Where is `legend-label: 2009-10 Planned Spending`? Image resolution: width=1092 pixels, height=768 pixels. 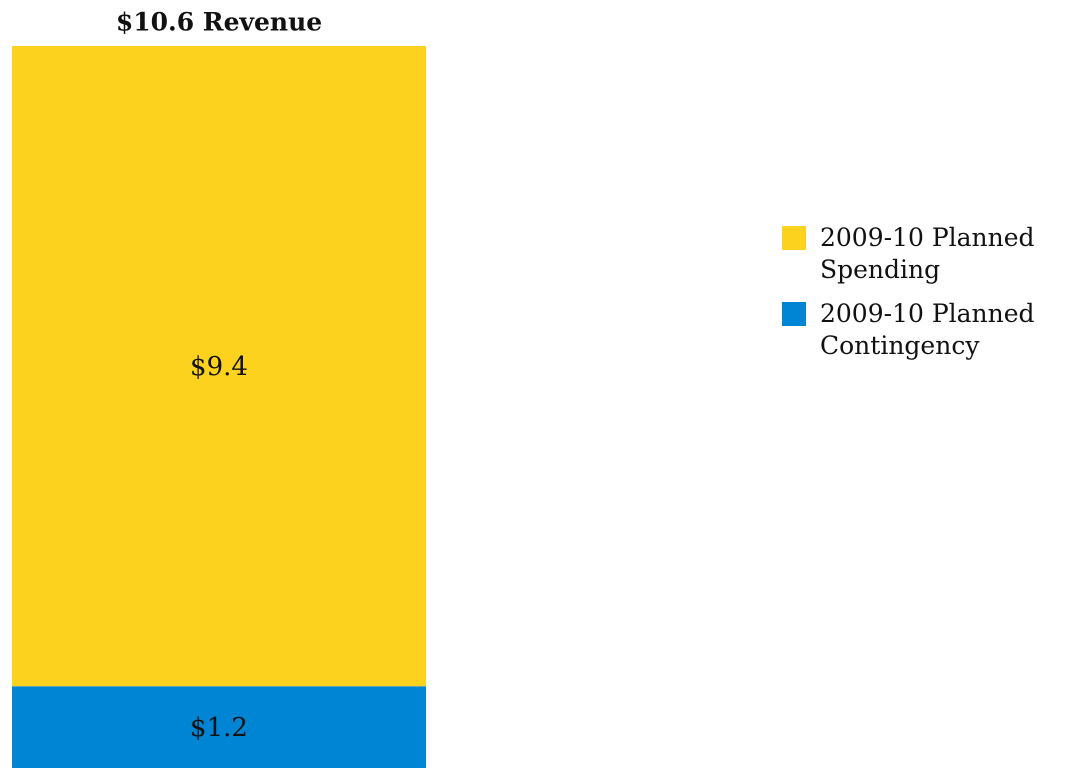
legend-label: 2009-10 Planned Spending is located at coordinates (927, 253).